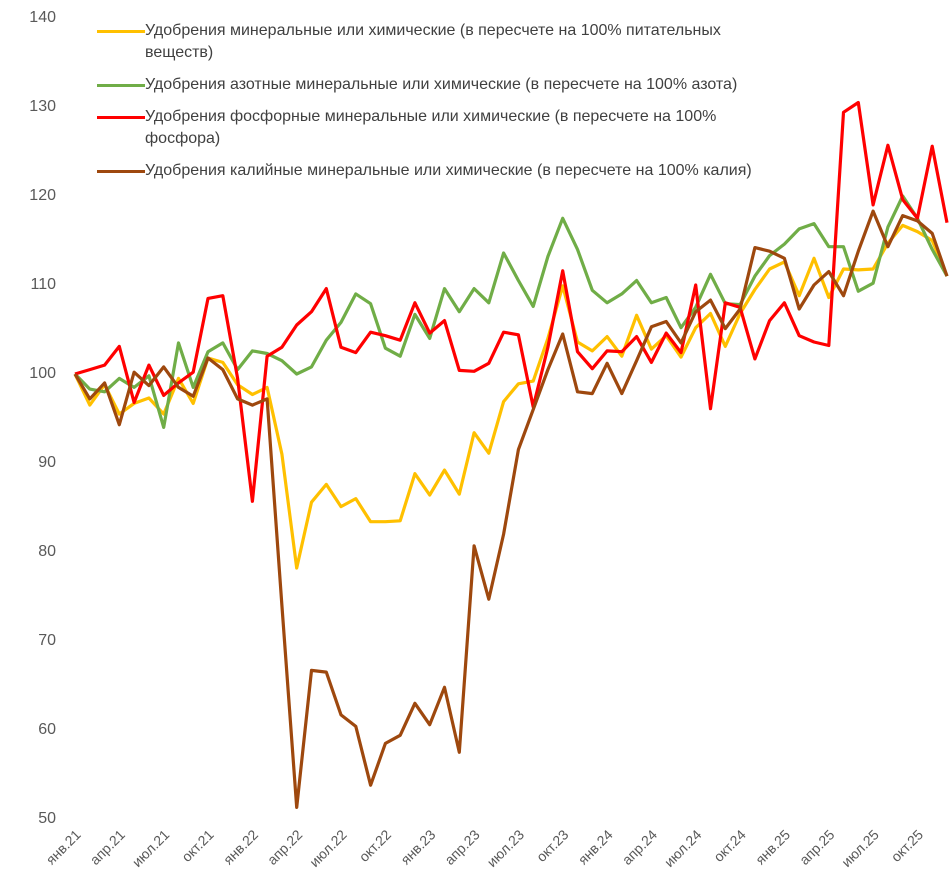 Image resolution: width=949 pixels, height=891 pixels. What do you see at coordinates (47, 818) in the screenshot?
I see `y-tick-label: 50` at bounding box center [47, 818].